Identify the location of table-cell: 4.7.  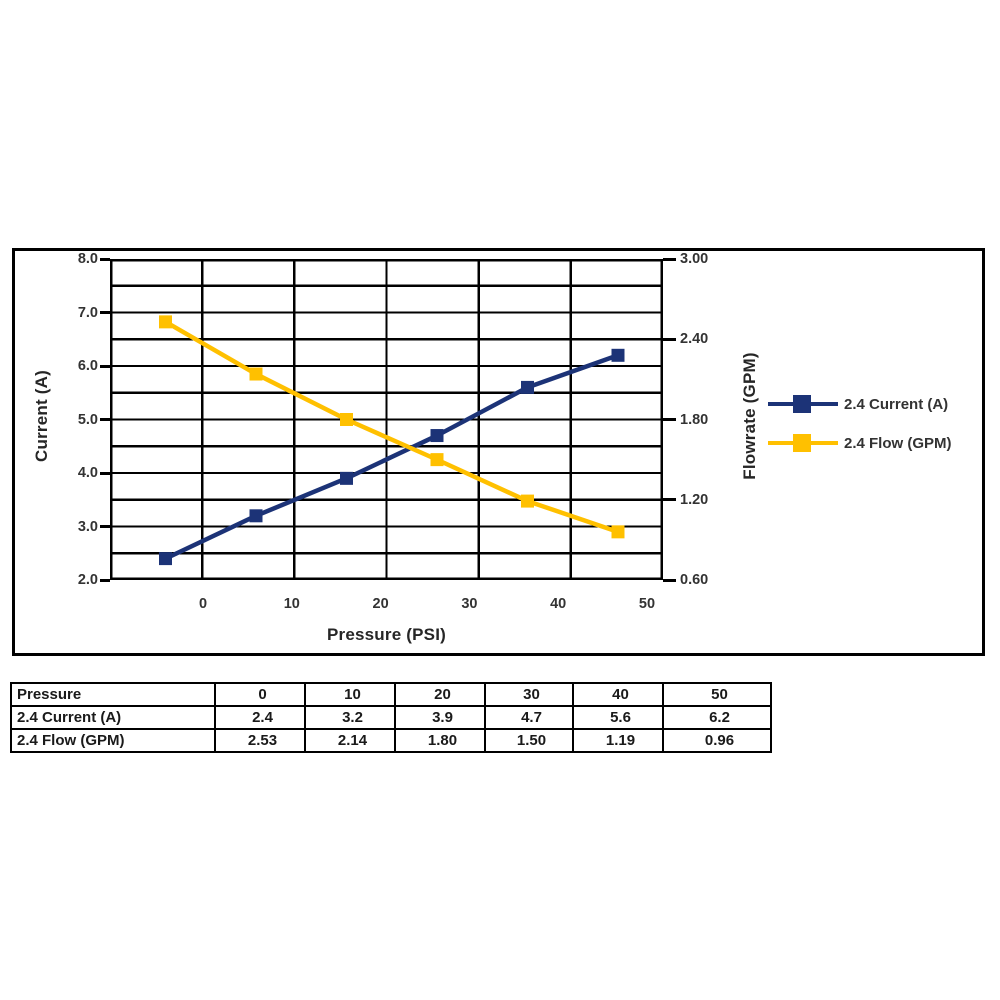
(529, 717).